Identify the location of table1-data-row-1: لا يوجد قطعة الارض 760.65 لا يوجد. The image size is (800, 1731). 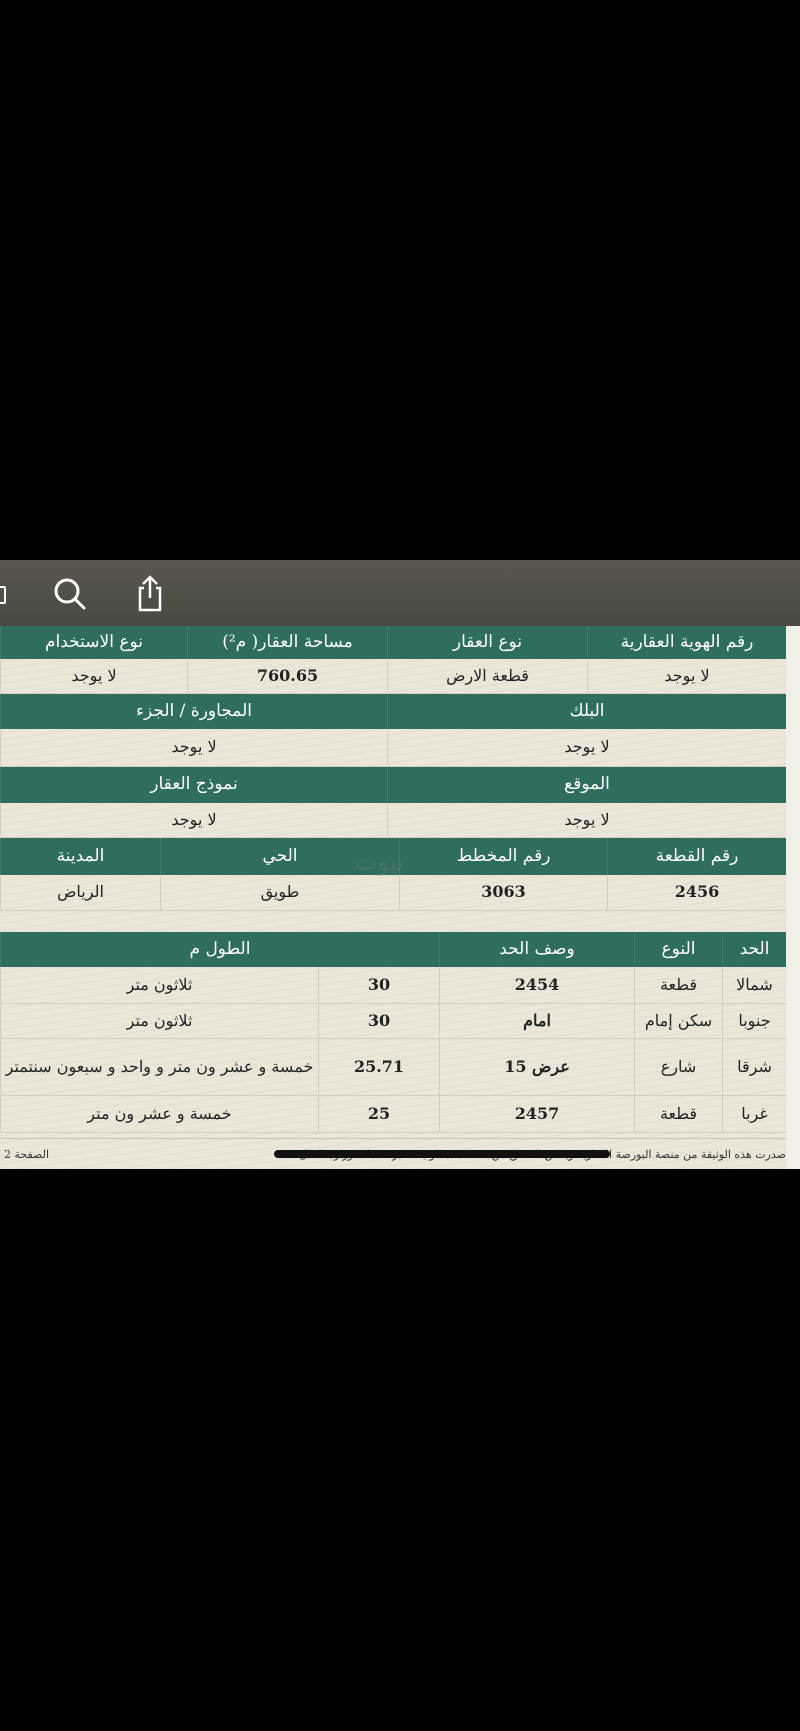
(393, 676).